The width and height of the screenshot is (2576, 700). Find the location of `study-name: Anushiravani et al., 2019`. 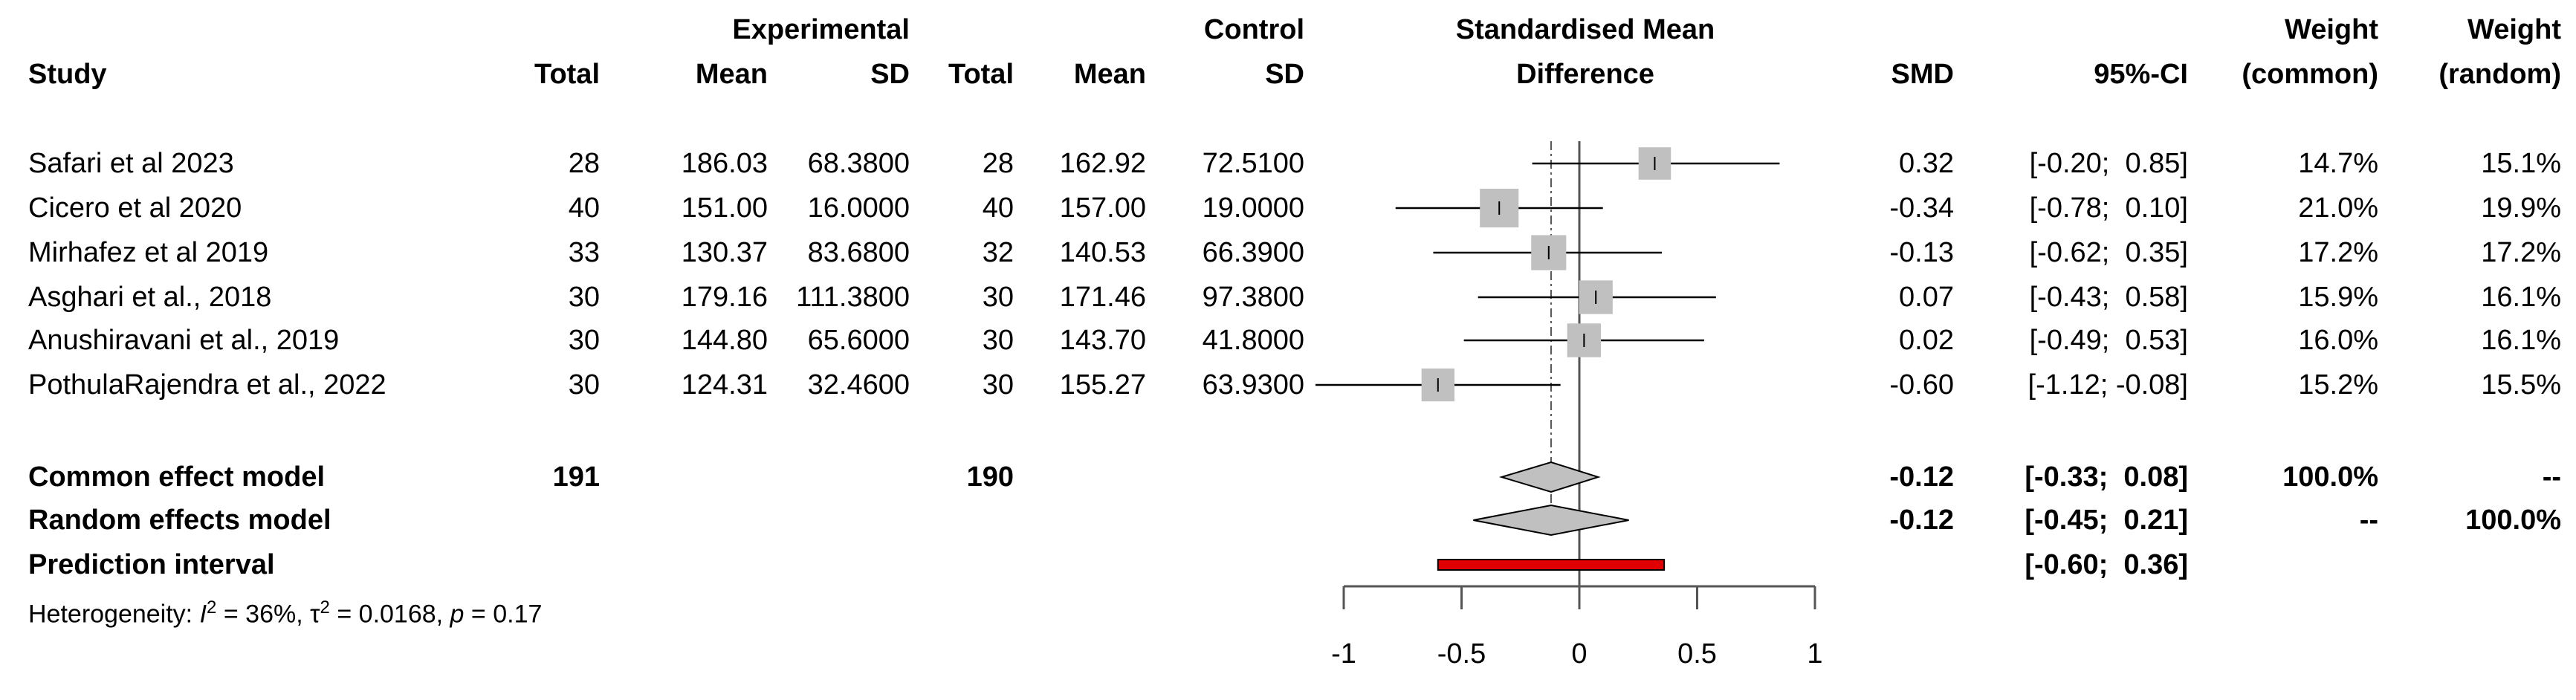

study-name: Anushiravani et al., 2019 is located at coordinates (184, 340).